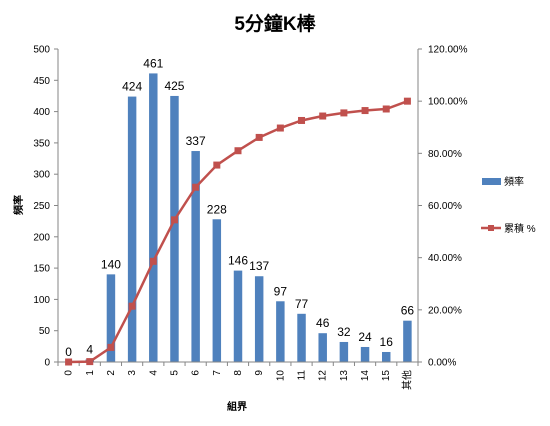 This screenshot has width=550, height=426. Describe the element at coordinates (47, 363) in the screenshot. I see `y-left-tick-label: 0` at that location.